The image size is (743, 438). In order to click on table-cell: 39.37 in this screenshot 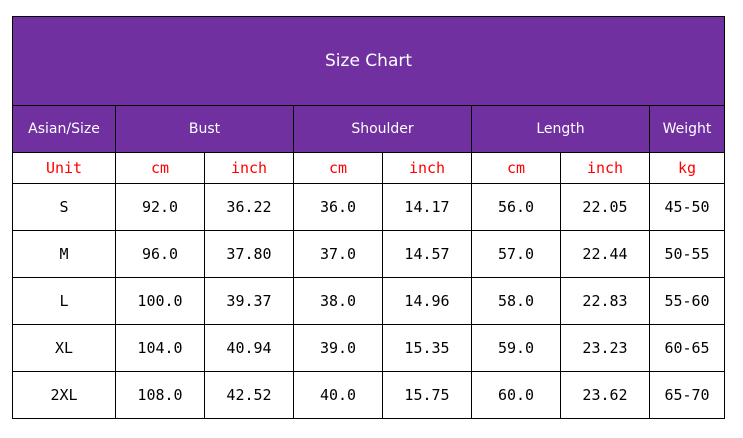, I will do `click(249, 301)`.